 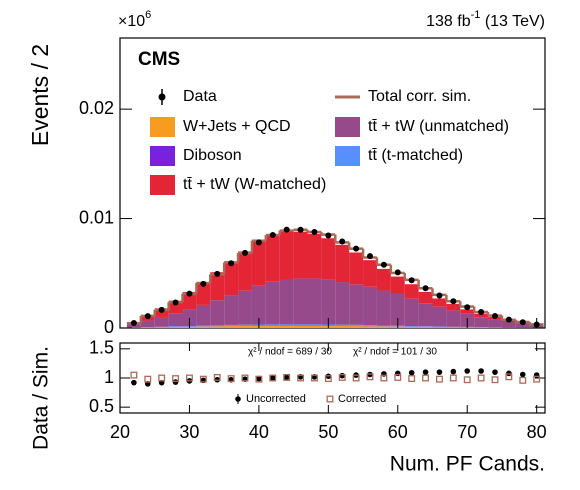 What do you see at coordinates (448, 21) in the screenshot?
I see `lumi: 138 fb` at bounding box center [448, 21].